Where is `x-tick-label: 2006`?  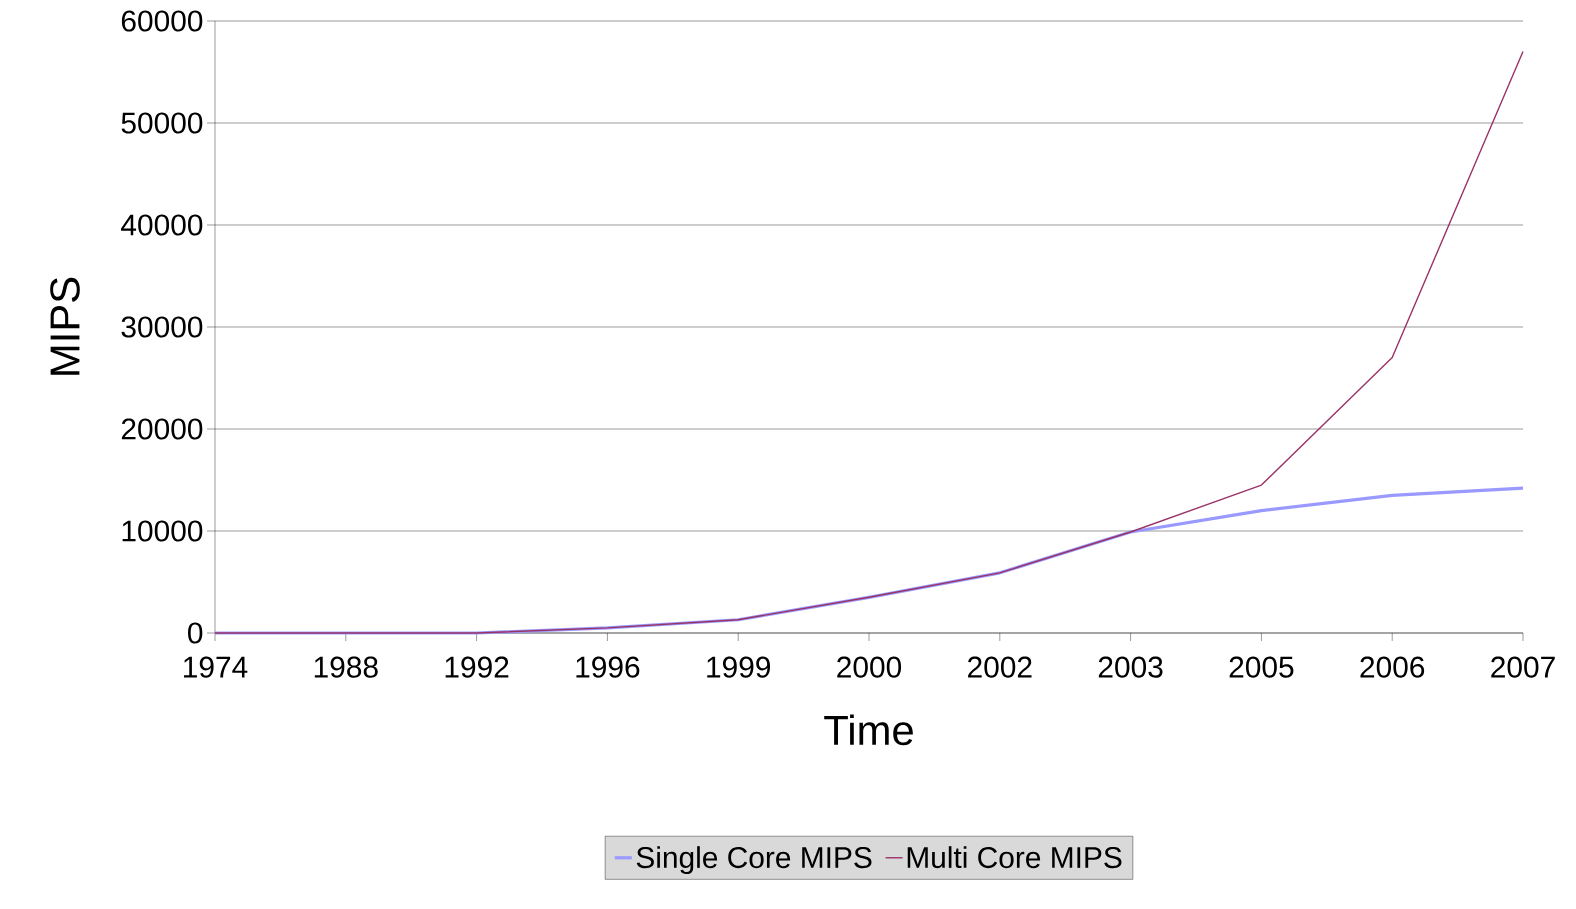 x-tick-label: 2006 is located at coordinates (1392, 667).